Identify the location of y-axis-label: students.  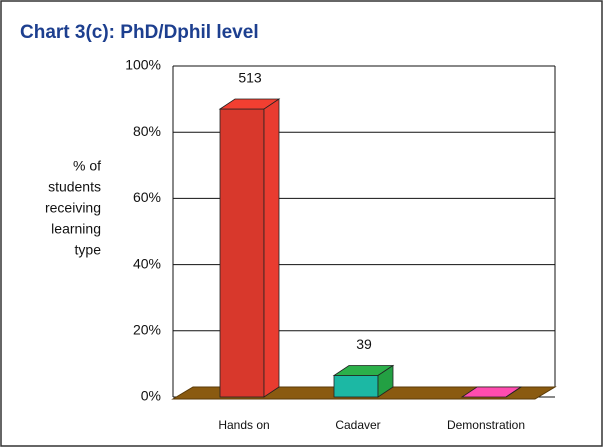
(74, 187).